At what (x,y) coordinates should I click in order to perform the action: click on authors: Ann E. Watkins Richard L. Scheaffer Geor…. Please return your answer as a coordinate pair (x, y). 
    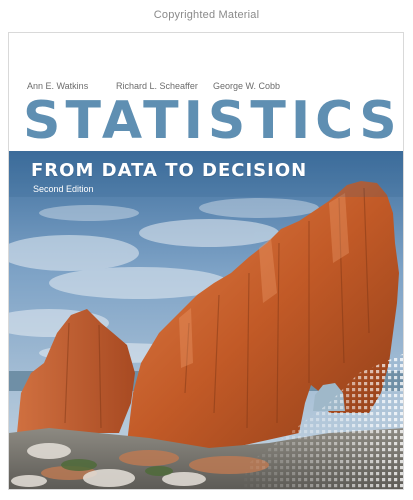
    Looking at the image, I should click on (157, 88).